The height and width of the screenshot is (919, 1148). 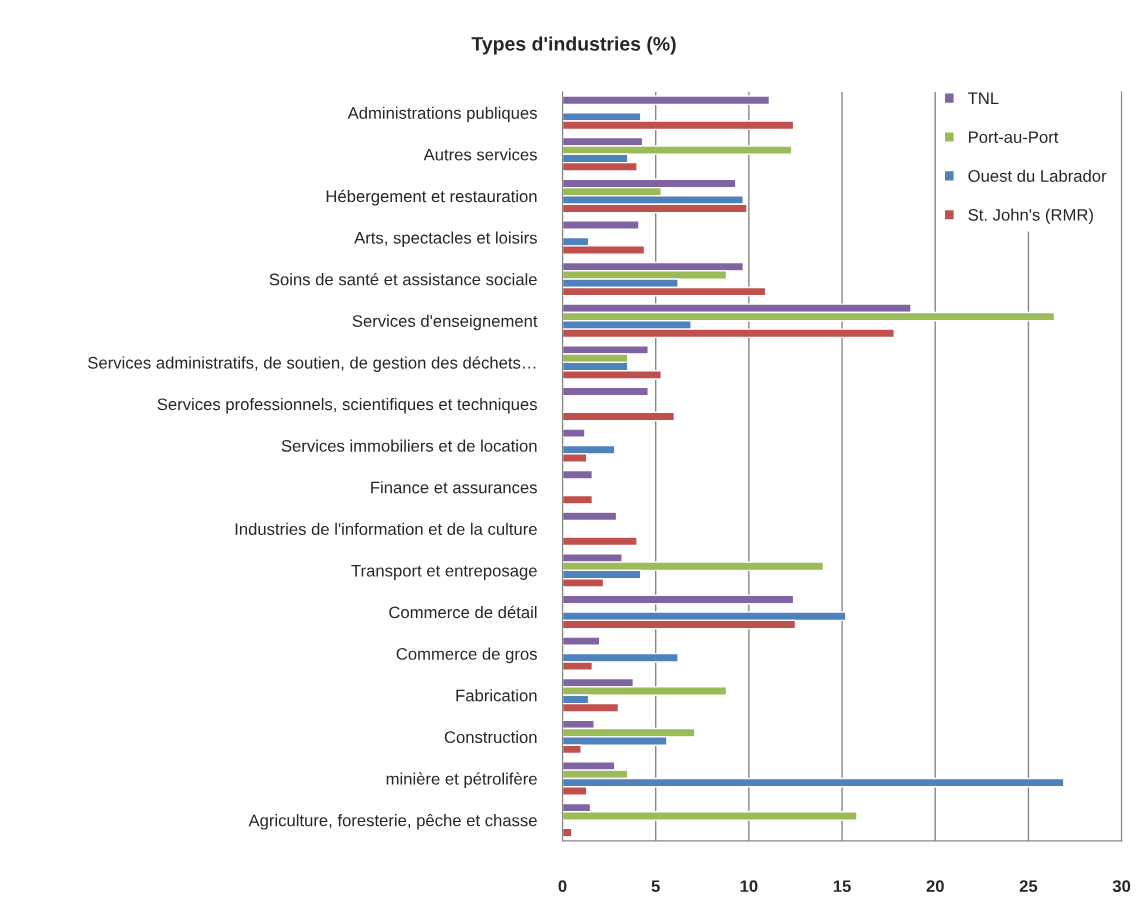 What do you see at coordinates (935, 886) in the screenshot?
I see `x-tick-label: 20` at bounding box center [935, 886].